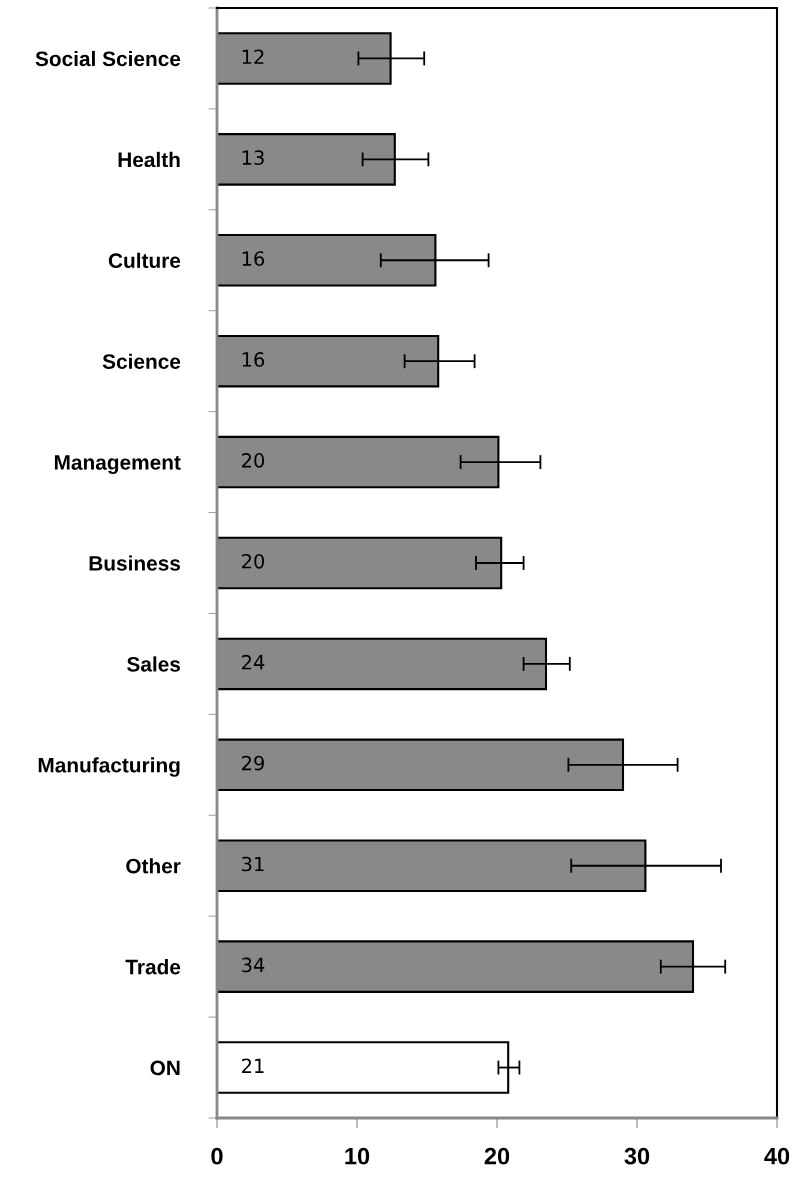 The image size is (795, 1184). I want to click on y-tick-label: Science, so click(141, 361).